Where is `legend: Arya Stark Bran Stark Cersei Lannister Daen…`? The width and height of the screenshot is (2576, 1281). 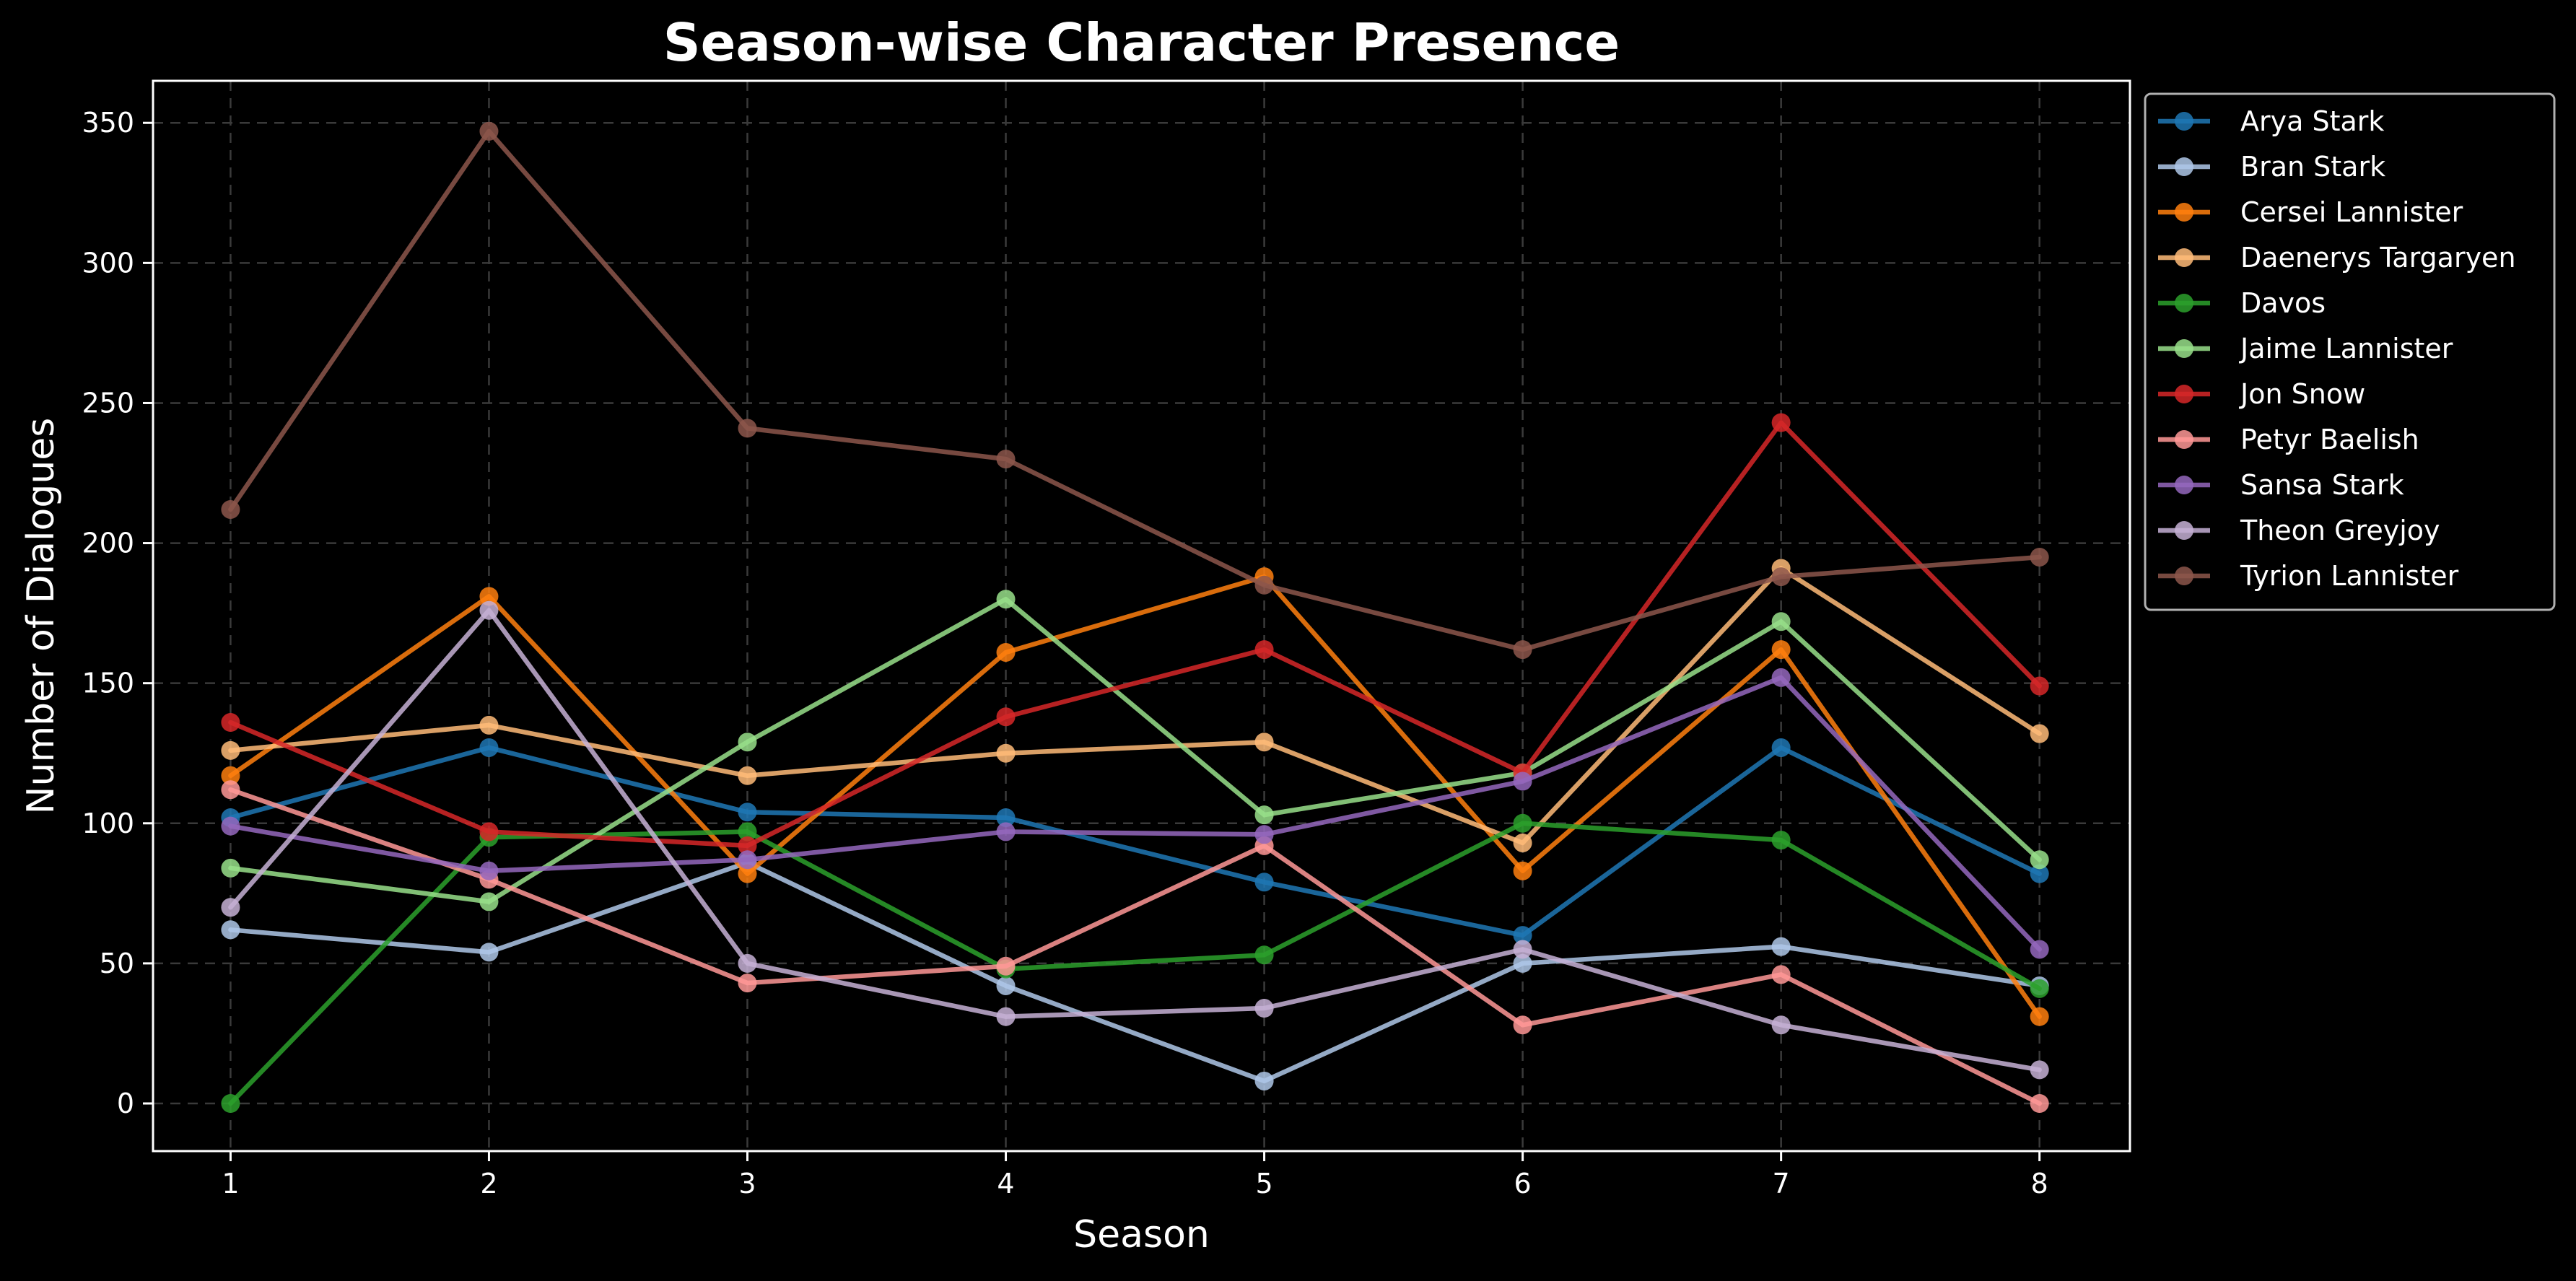 legend: Arya Stark Bran Stark Cersei Lannister Daen… is located at coordinates (2350, 351).